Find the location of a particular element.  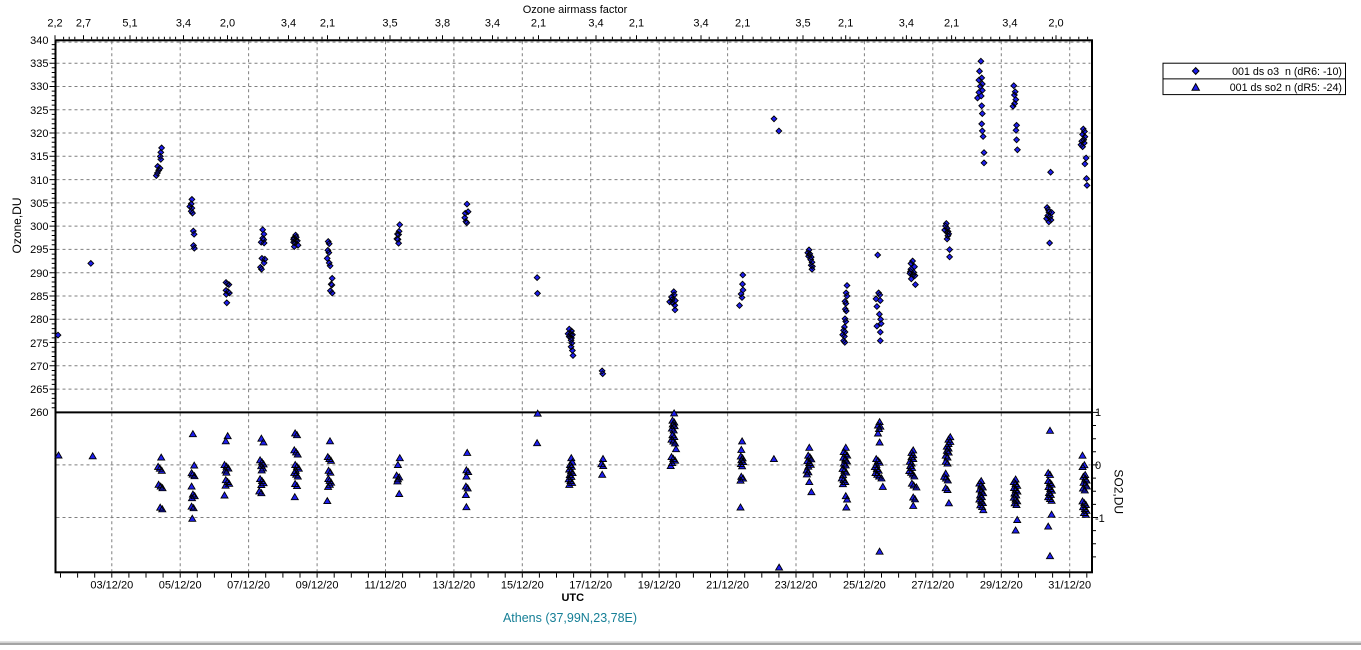

svg-text: 310 is located at coordinates (39, 181).